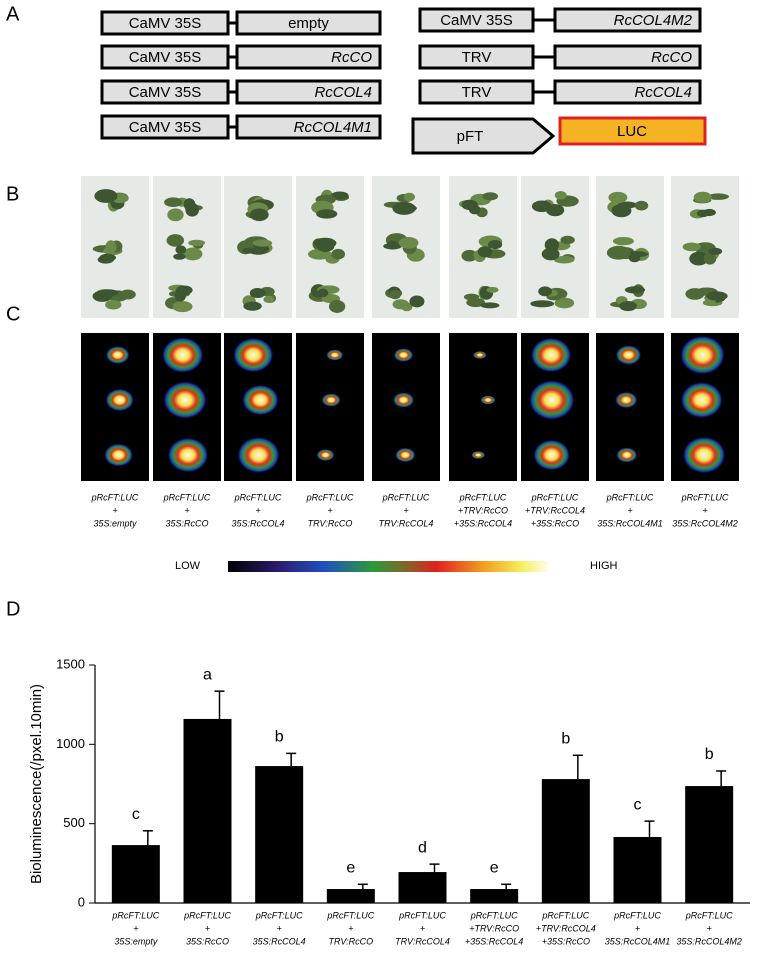 This screenshot has width=758, height=968. What do you see at coordinates (709, 941) in the screenshot?
I see `x-tick-label: 35S:RcCOL4M2` at bounding box center [709, 941].